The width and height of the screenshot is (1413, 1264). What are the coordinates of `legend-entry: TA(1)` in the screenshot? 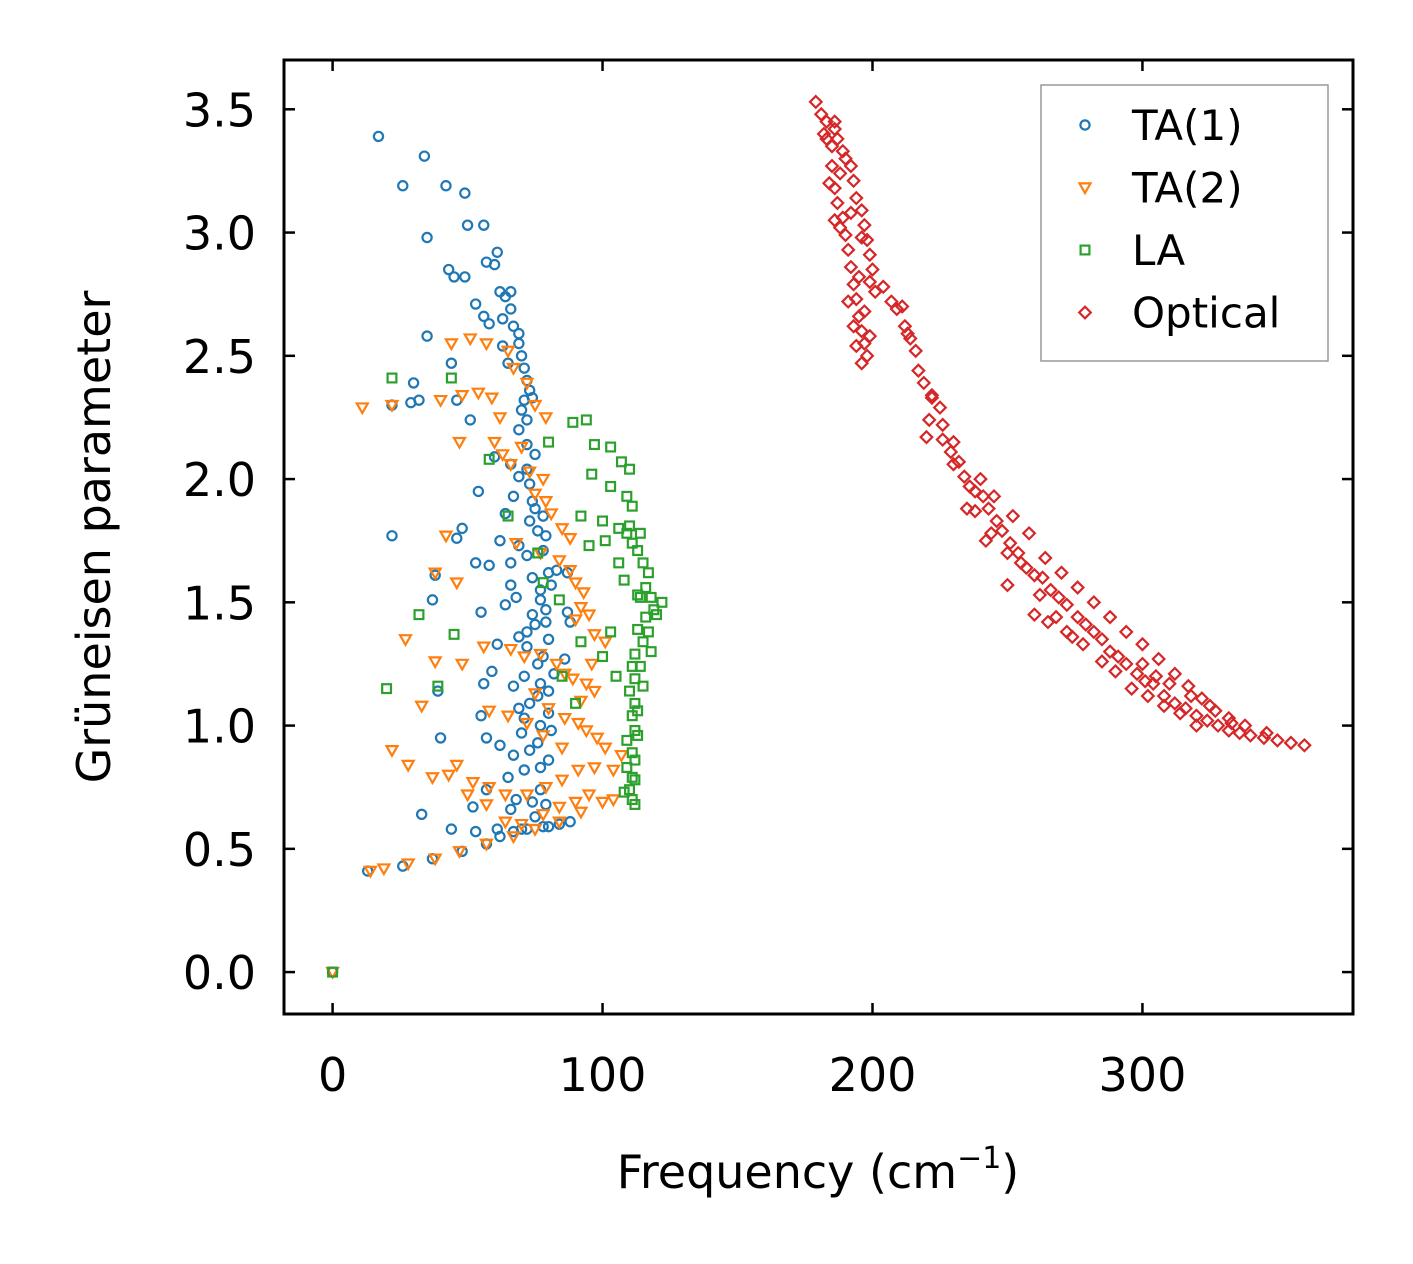 It's located at (1161, 125).